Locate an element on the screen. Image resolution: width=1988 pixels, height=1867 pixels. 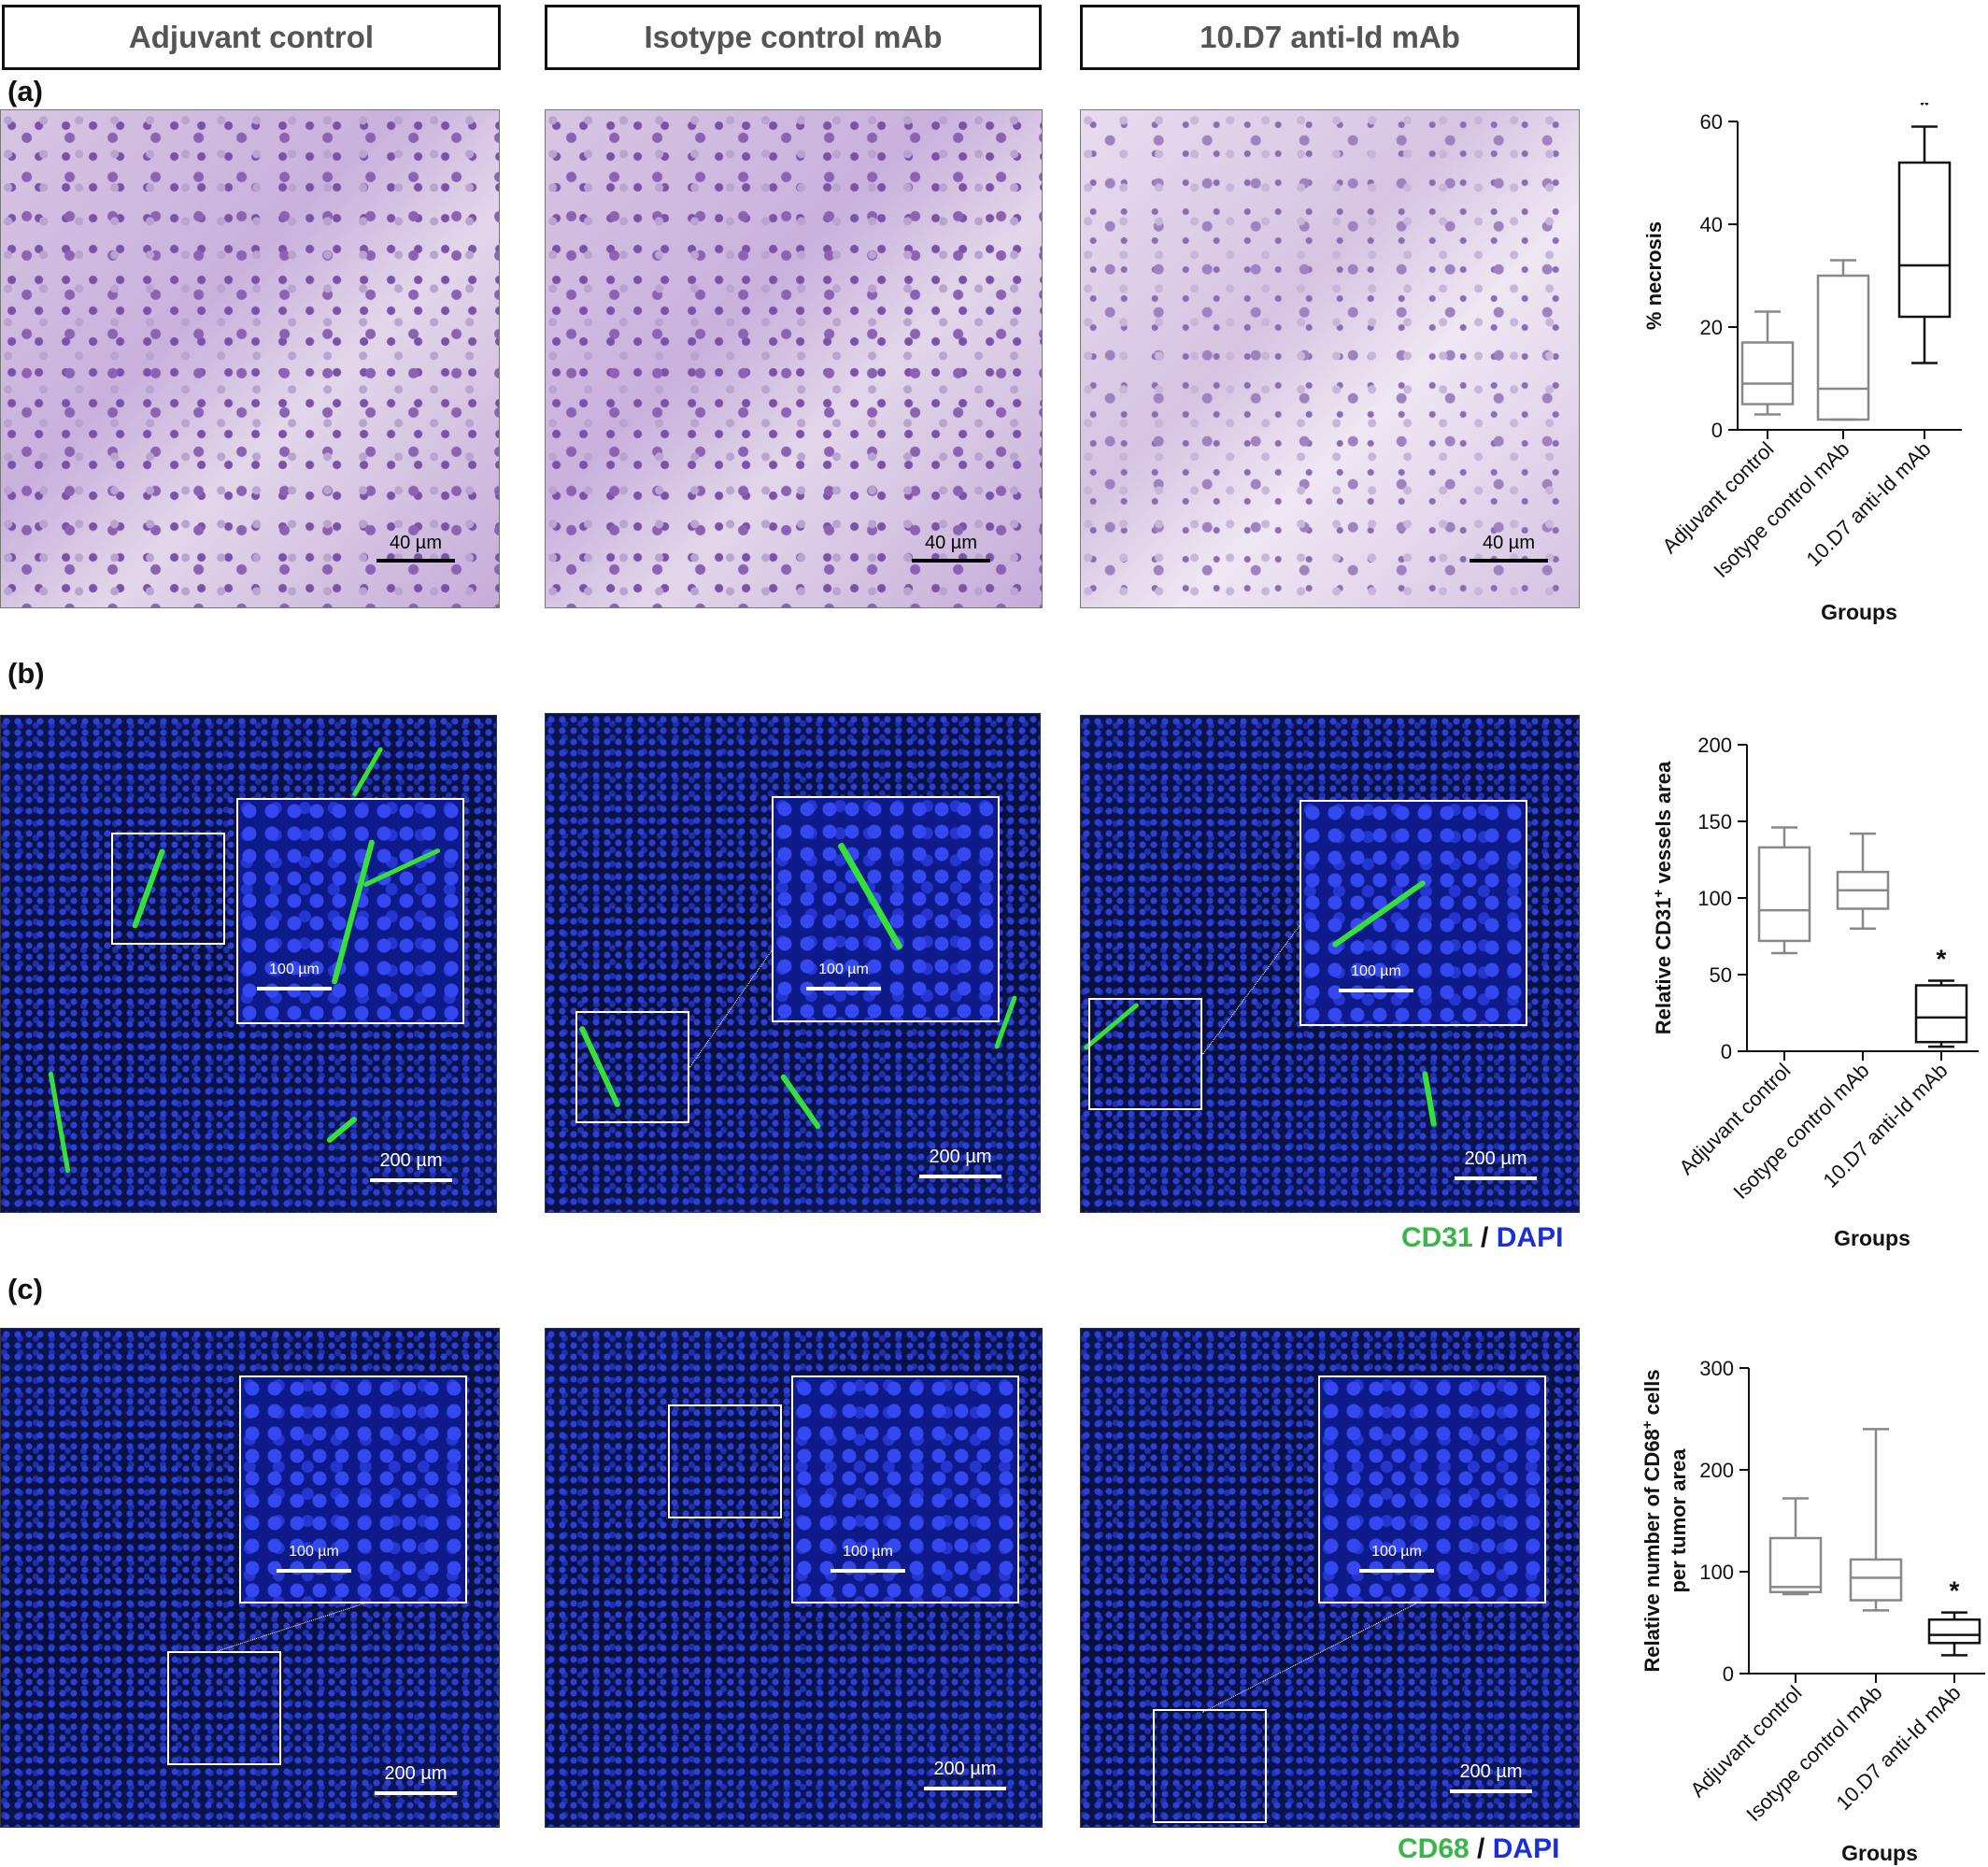
header-label: 10.D7 anti-Id mAb is located at coordinates (1330, 37).